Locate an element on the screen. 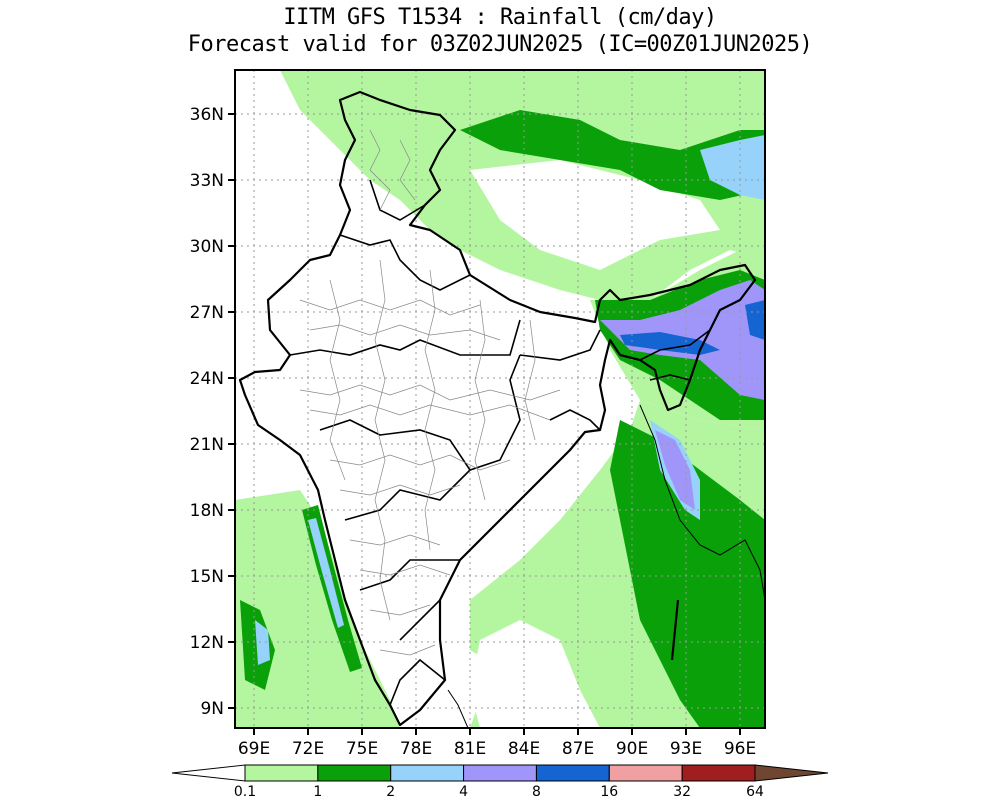  rain-band-bay is located at coordinates (687, 574).